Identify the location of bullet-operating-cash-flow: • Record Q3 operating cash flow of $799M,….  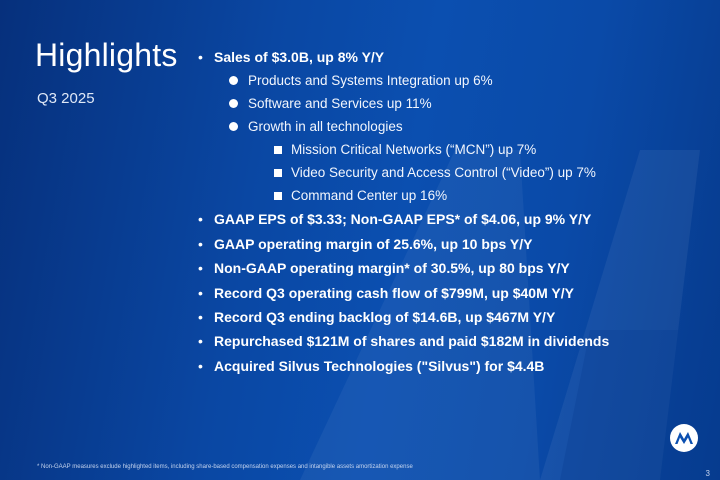
(386, 292).